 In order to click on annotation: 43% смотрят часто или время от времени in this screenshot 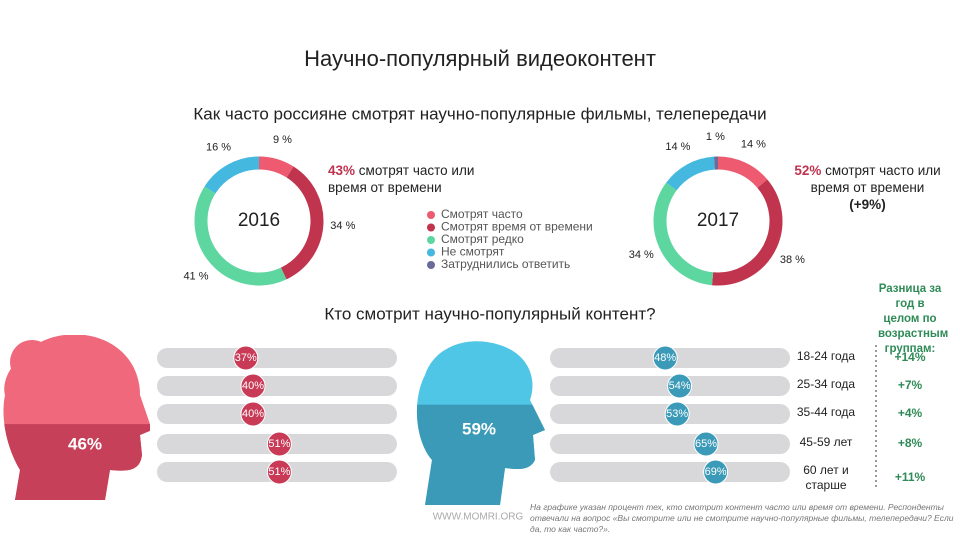, I will do `click(403, 179)`.